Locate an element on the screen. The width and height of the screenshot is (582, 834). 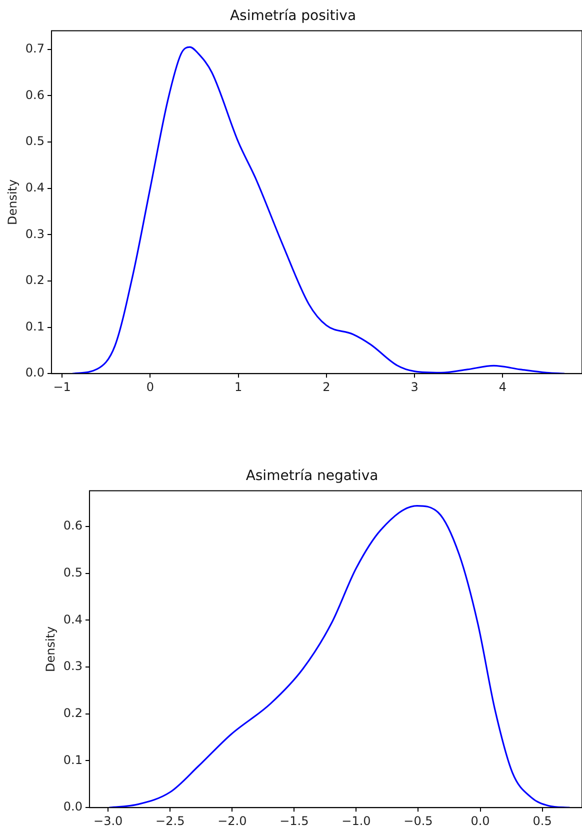
chart-title: Asimetría positiva is located at coordinates (293, 16).